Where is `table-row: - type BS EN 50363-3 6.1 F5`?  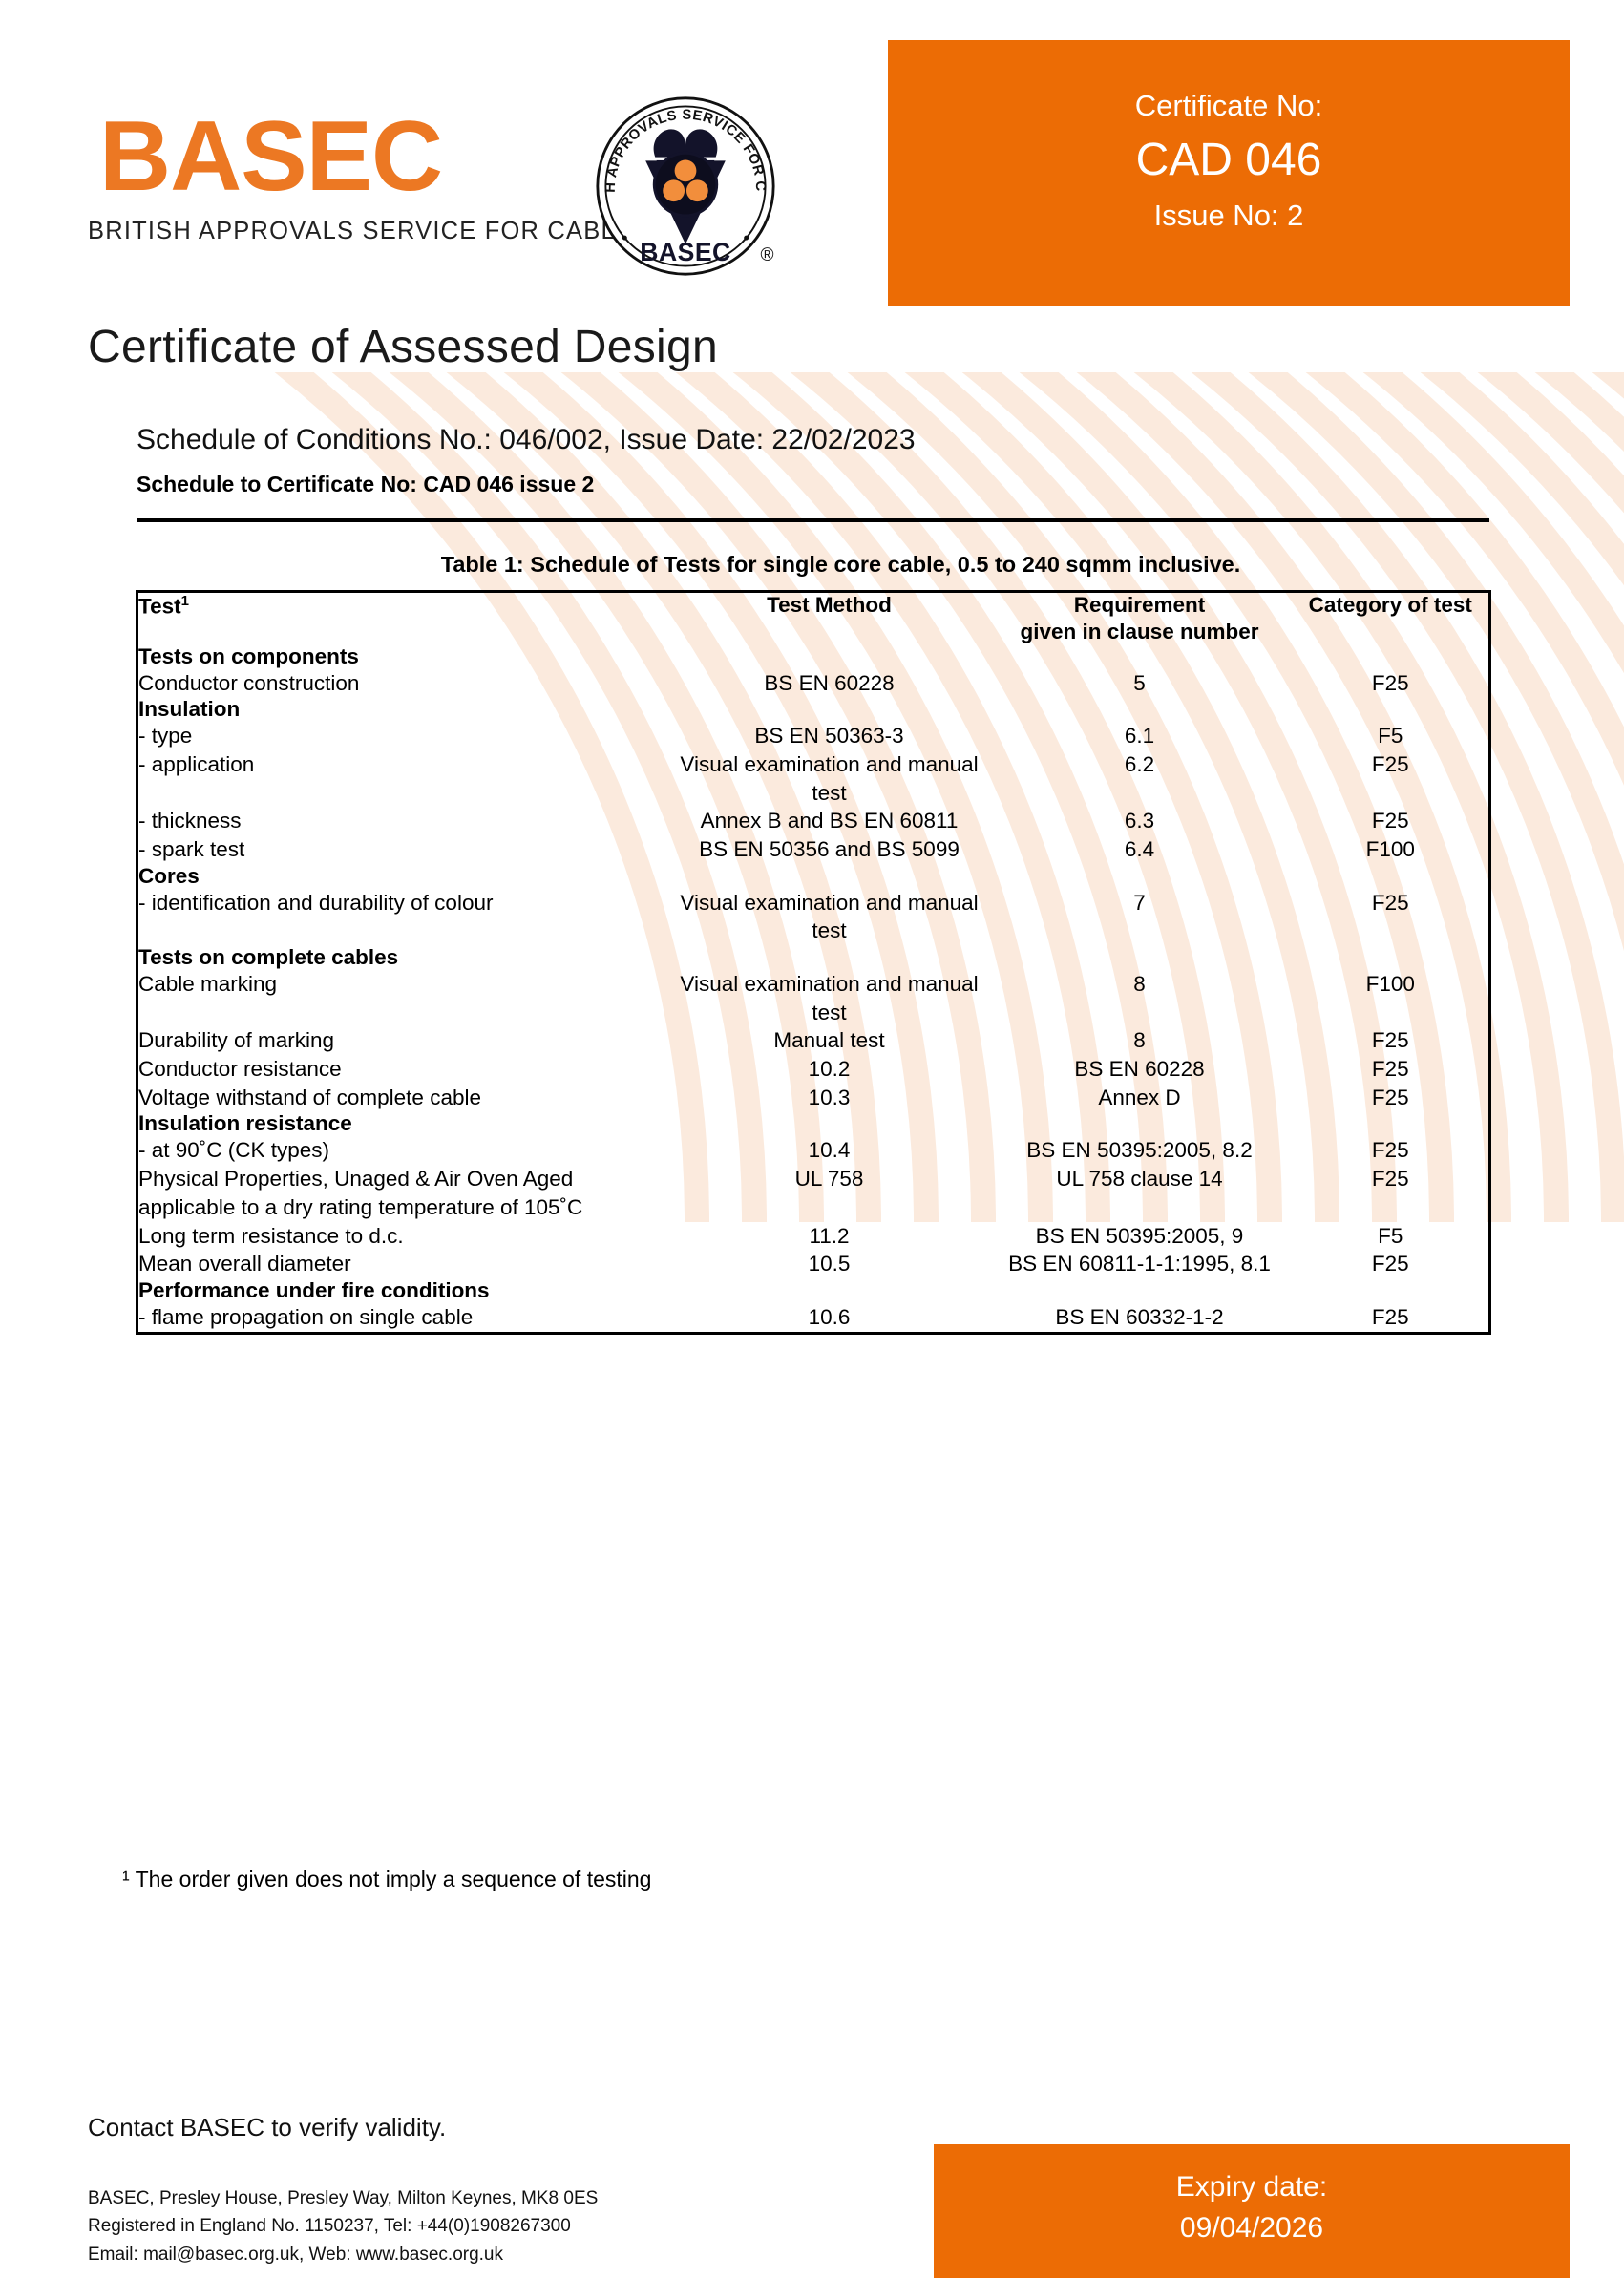 table-row: - type BS EN 50363-3 6.1 F5 is located at coordinates (813, 736).